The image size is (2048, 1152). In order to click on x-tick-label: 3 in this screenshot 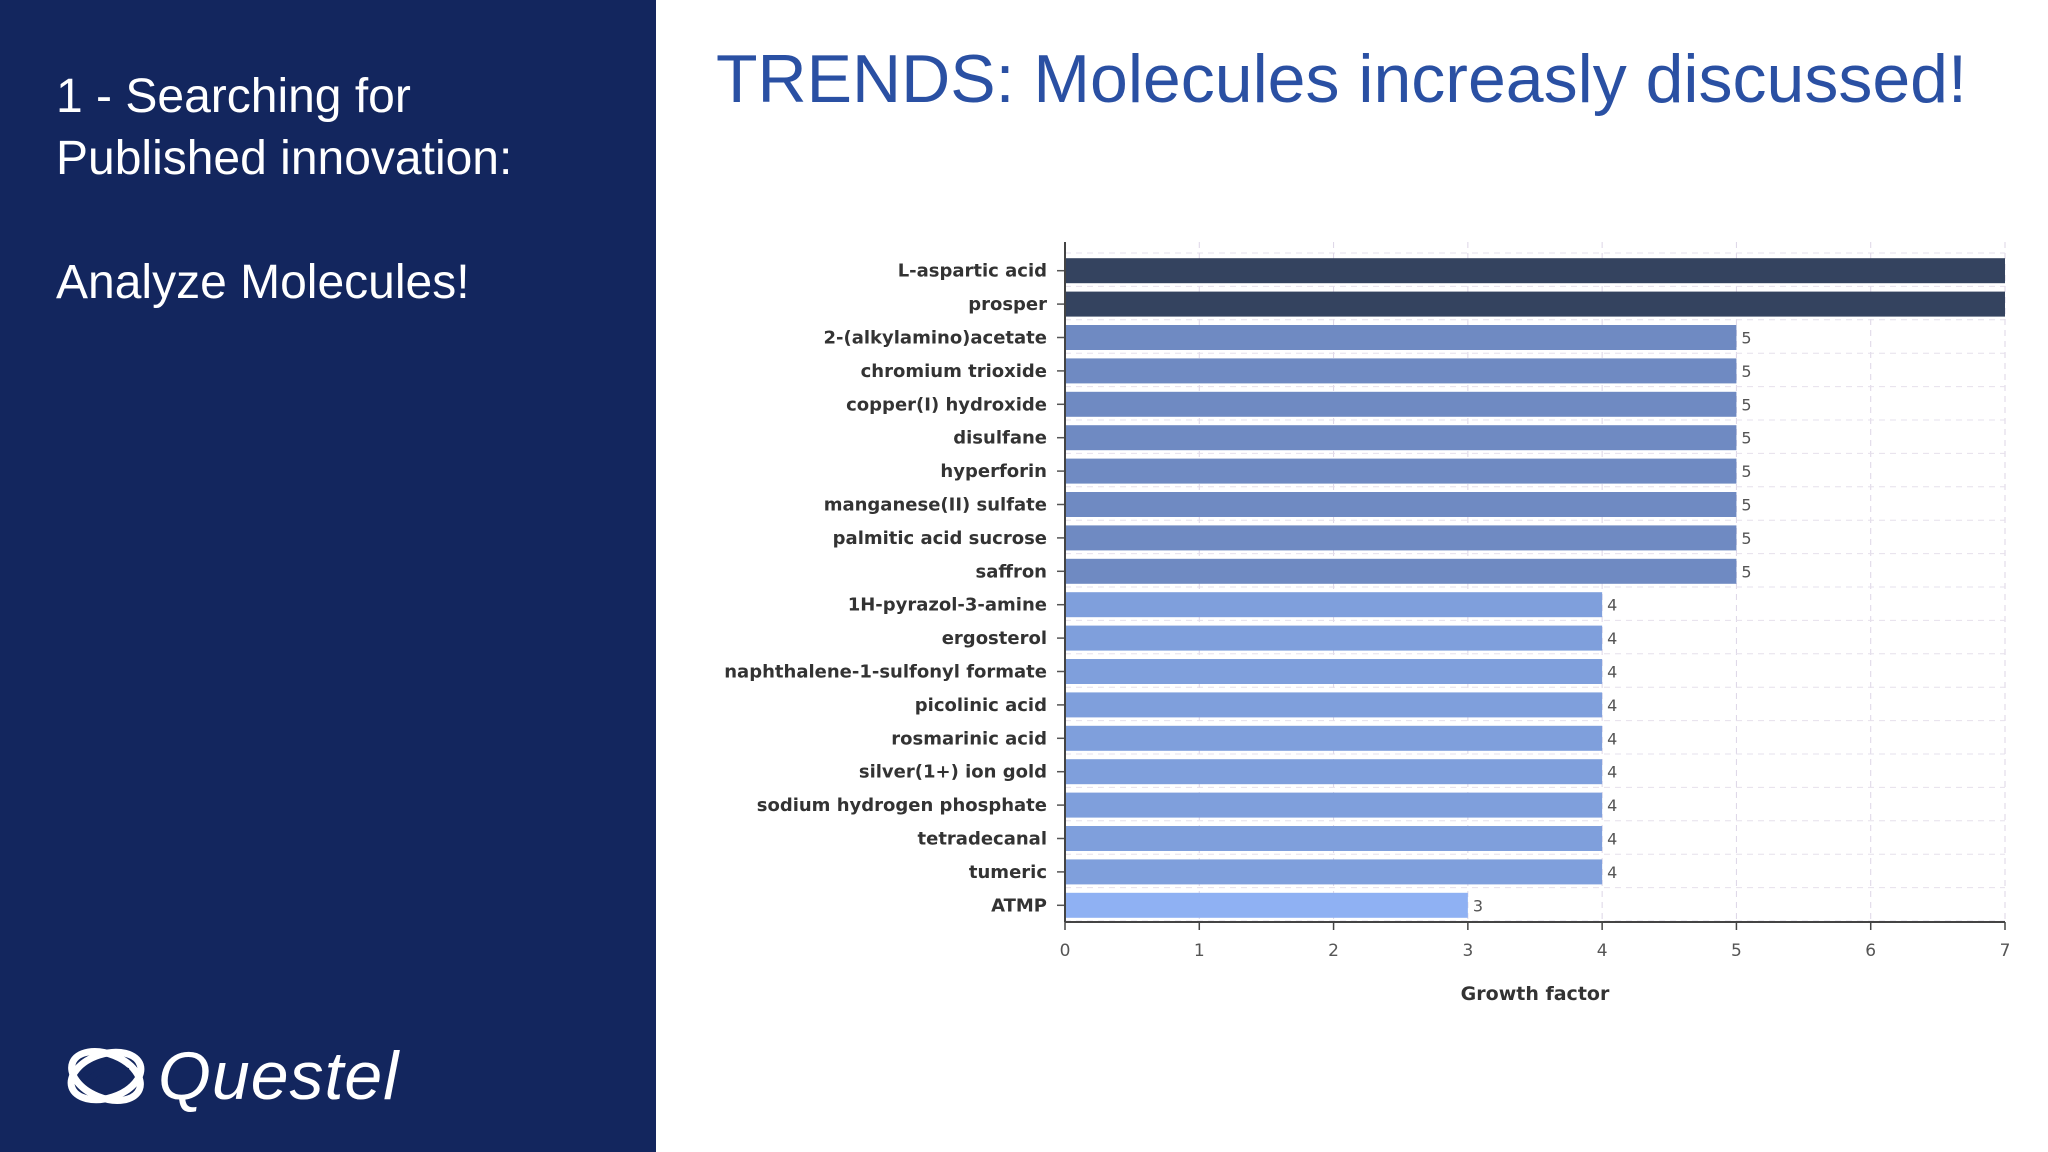, I will do `click(1467, 951)`.